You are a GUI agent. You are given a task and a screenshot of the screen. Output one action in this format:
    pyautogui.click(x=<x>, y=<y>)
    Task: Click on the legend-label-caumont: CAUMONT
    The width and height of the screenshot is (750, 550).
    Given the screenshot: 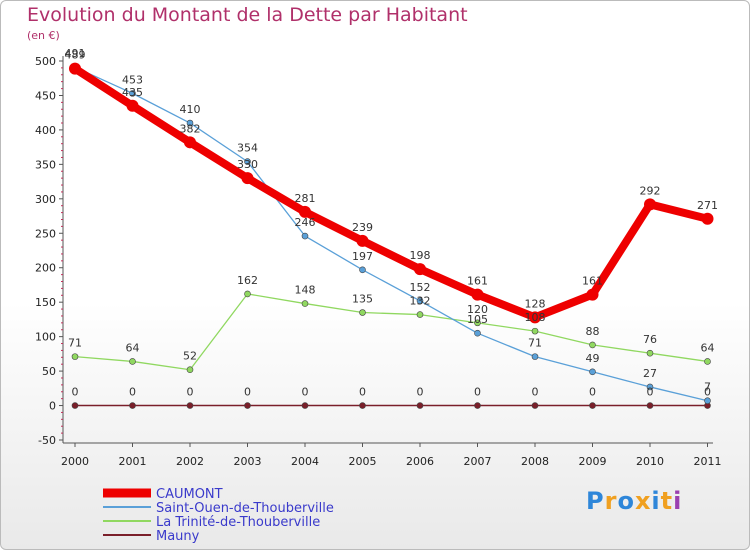 What is the action you would take?
    pyautogui.click(x=189, y=494)
    